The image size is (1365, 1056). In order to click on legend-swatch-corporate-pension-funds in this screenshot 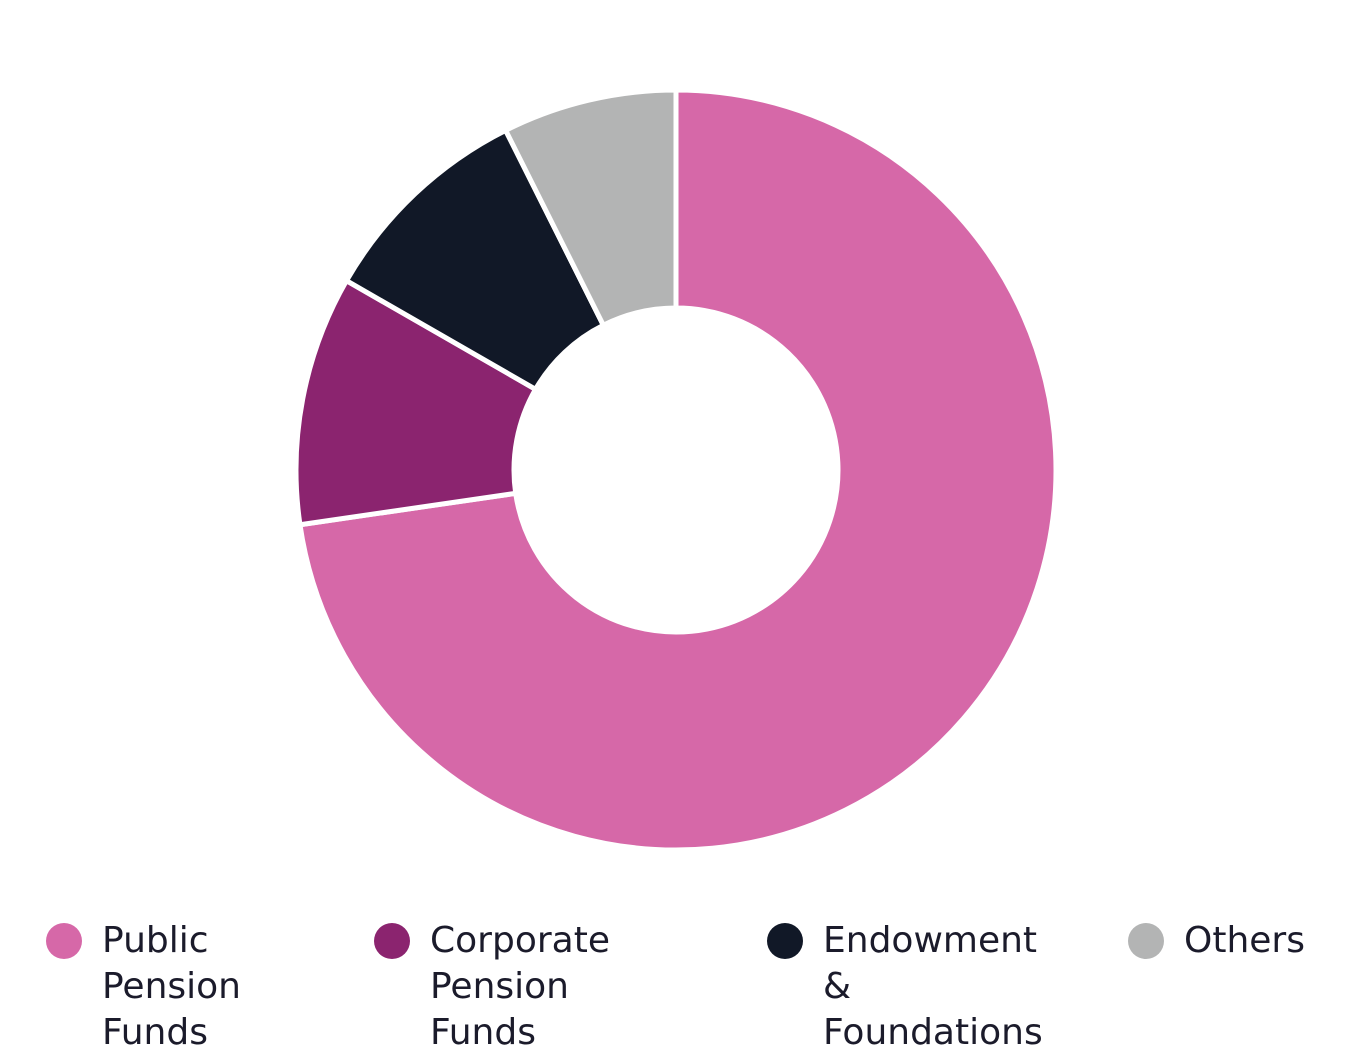, I will do `click(392, 941)`.